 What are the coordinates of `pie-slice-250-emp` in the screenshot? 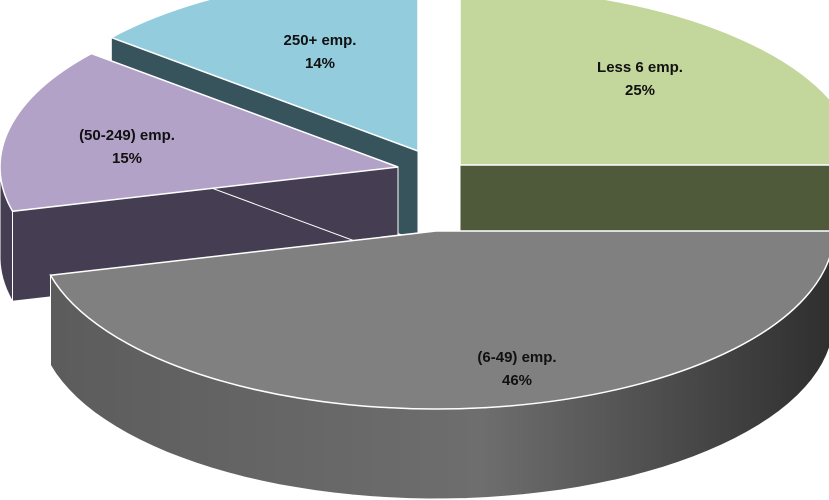 It's located at (264, 76).